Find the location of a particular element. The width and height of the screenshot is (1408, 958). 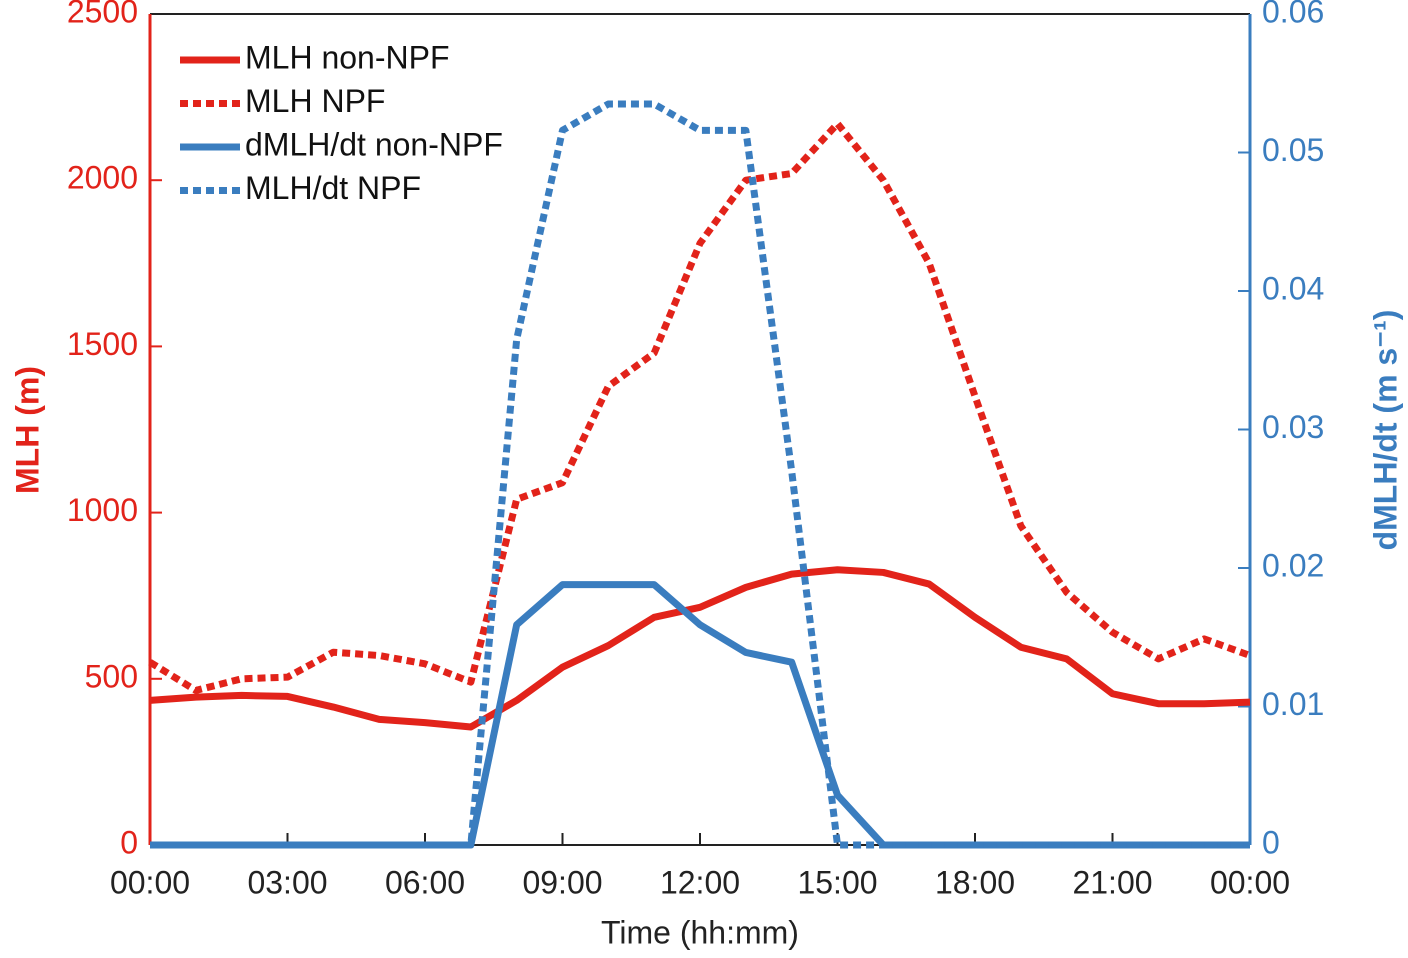

y2-tick-label: 0.05 is located at coordinates (1293, 150).